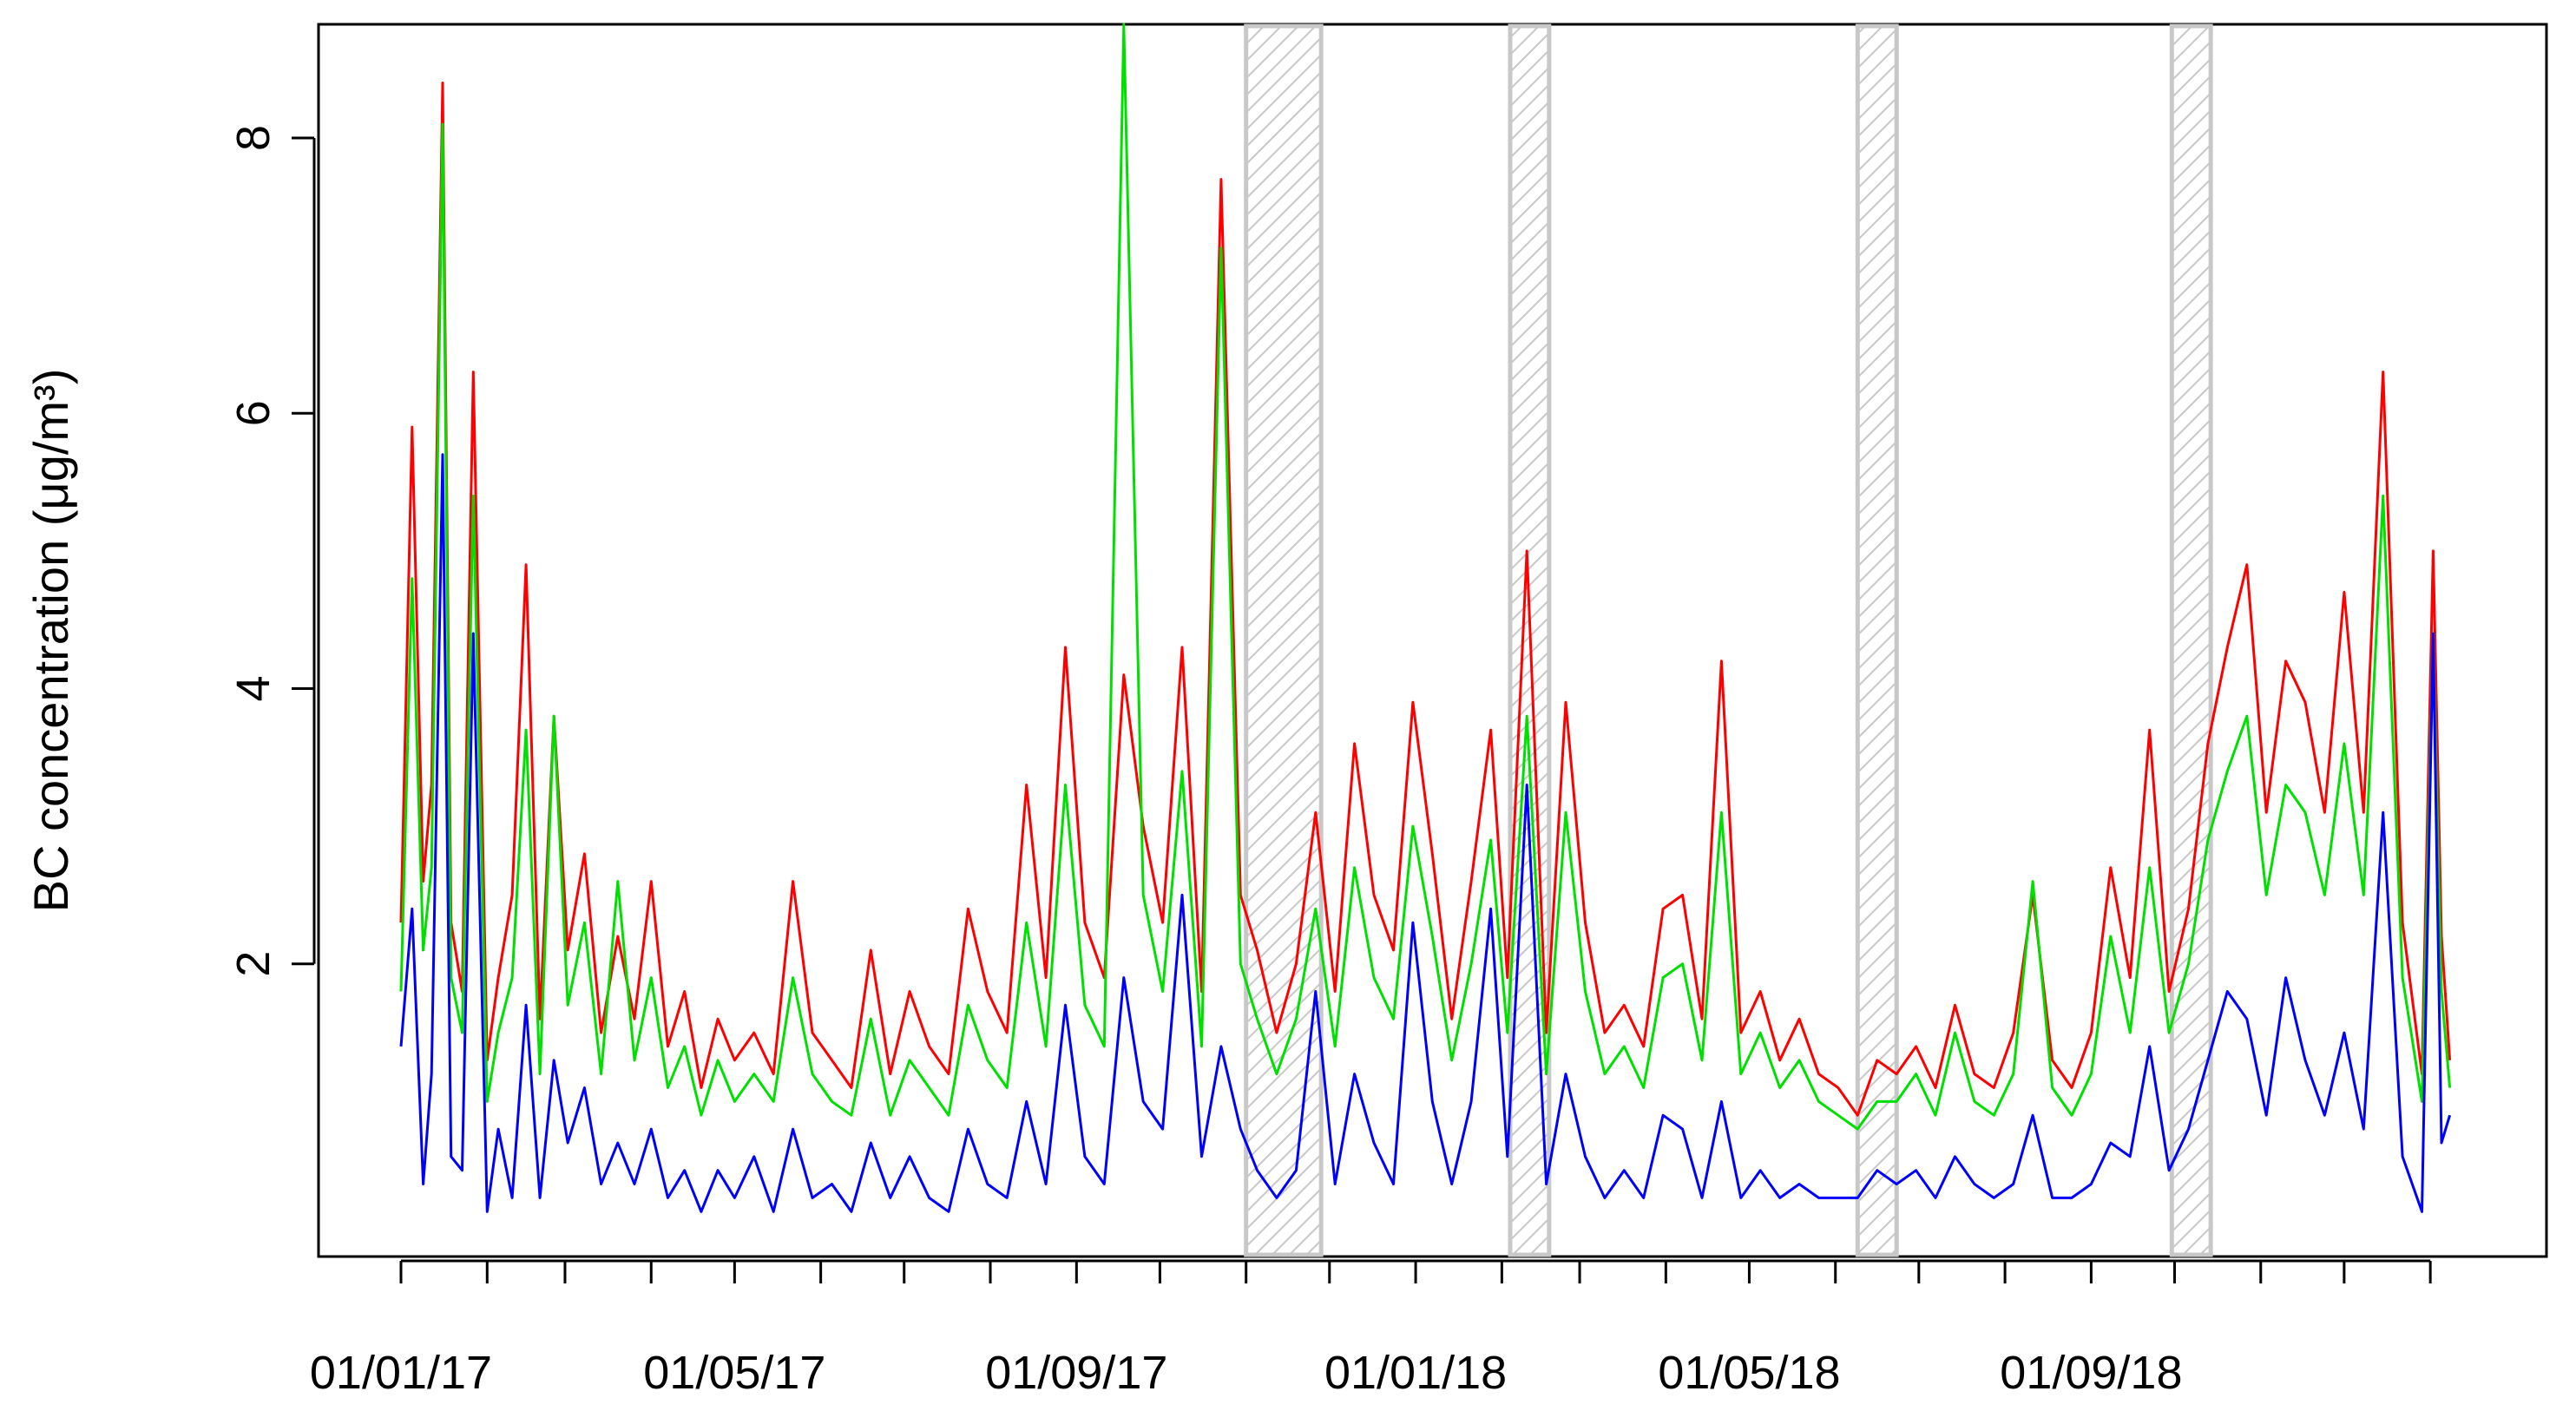  I want to click on x-tick-label: 01/05/17, so click(734, 1373).